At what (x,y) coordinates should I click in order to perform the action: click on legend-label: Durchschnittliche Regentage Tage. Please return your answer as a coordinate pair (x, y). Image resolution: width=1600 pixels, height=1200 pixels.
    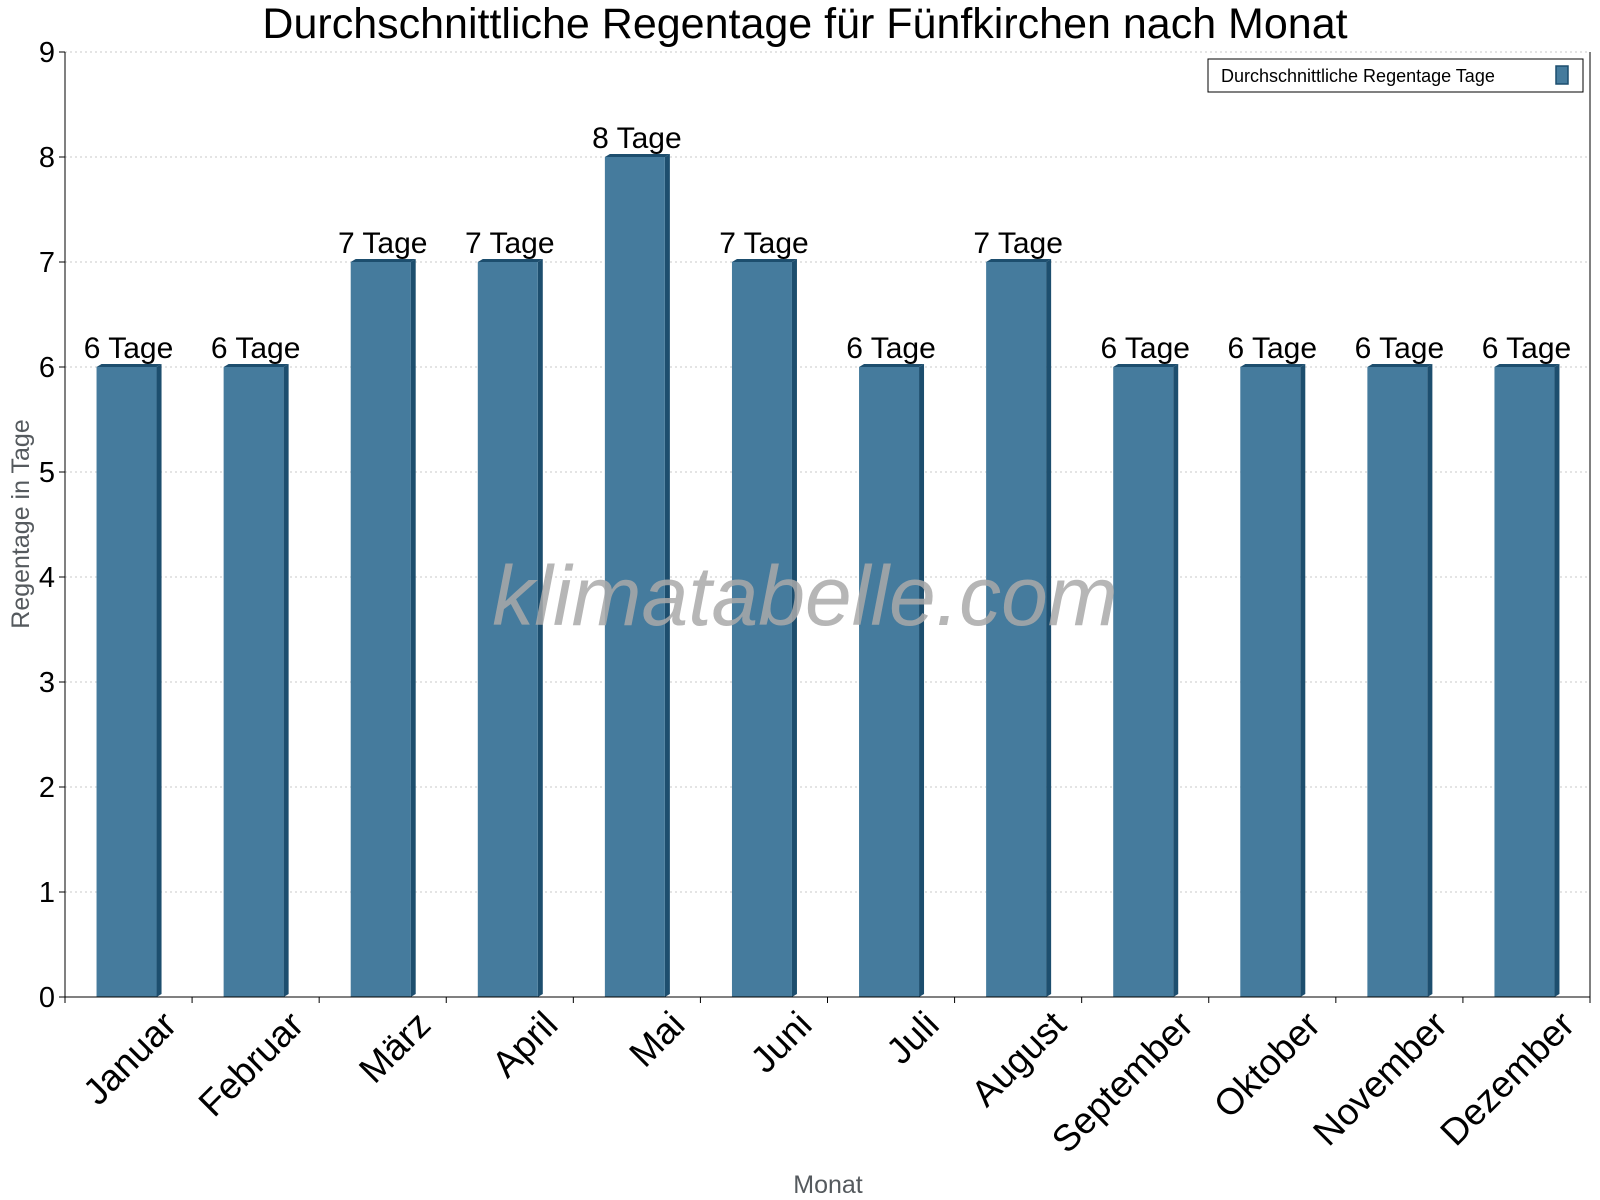
    Looking at the image, I should click on (1358, 76).